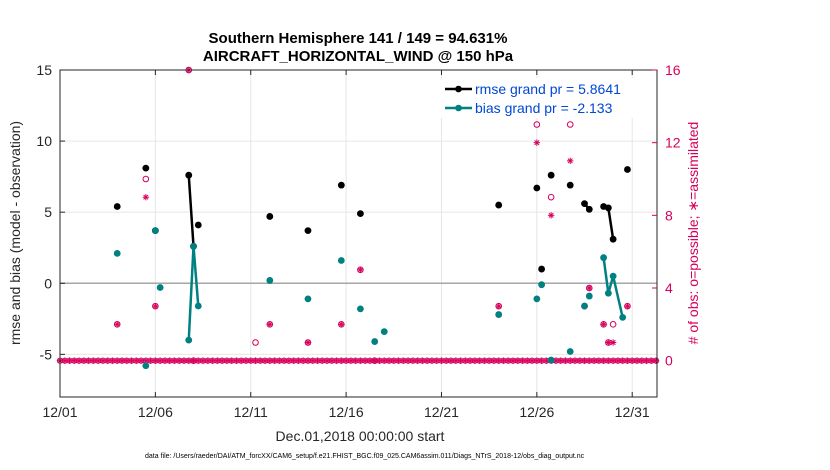  I want to click on y-tick-label: -5, so click(46, 354).